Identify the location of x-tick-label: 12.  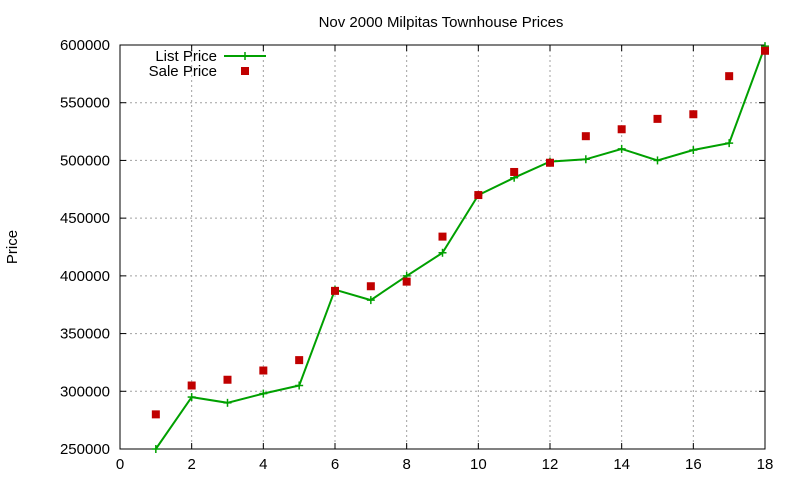
(550, 464).